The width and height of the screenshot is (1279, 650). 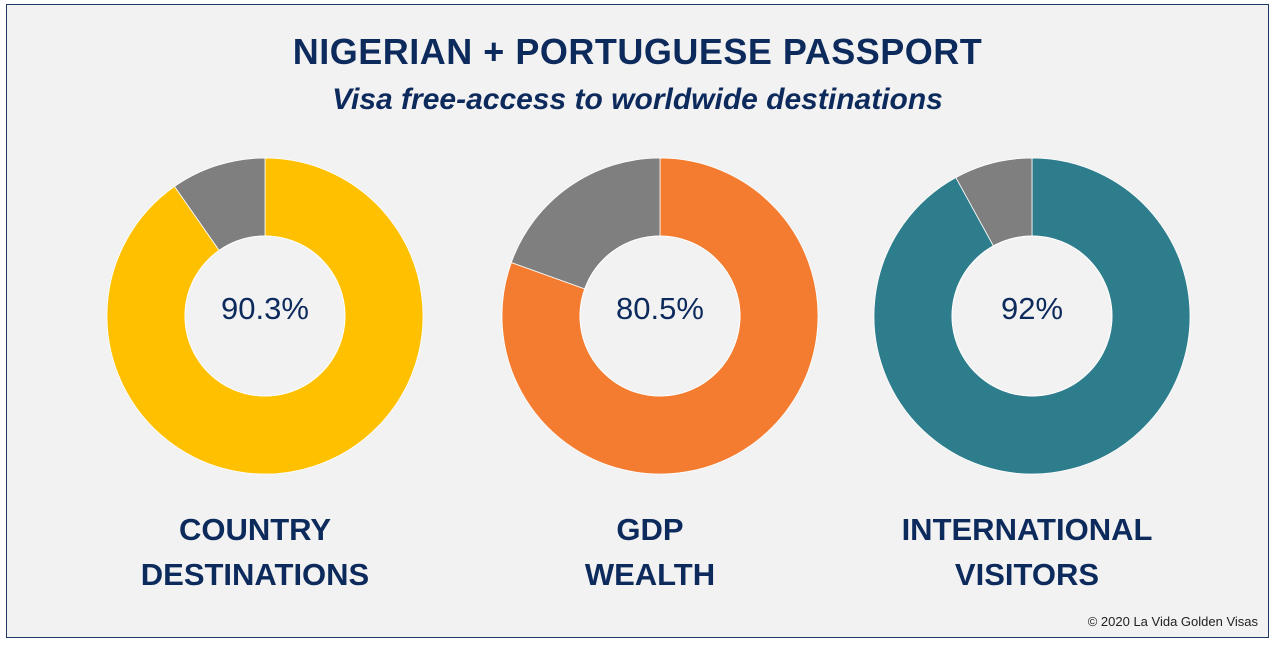 I want to click on caption-country-destinations: COUNTRY DESTINATIONS, so click(x=255, y=552).